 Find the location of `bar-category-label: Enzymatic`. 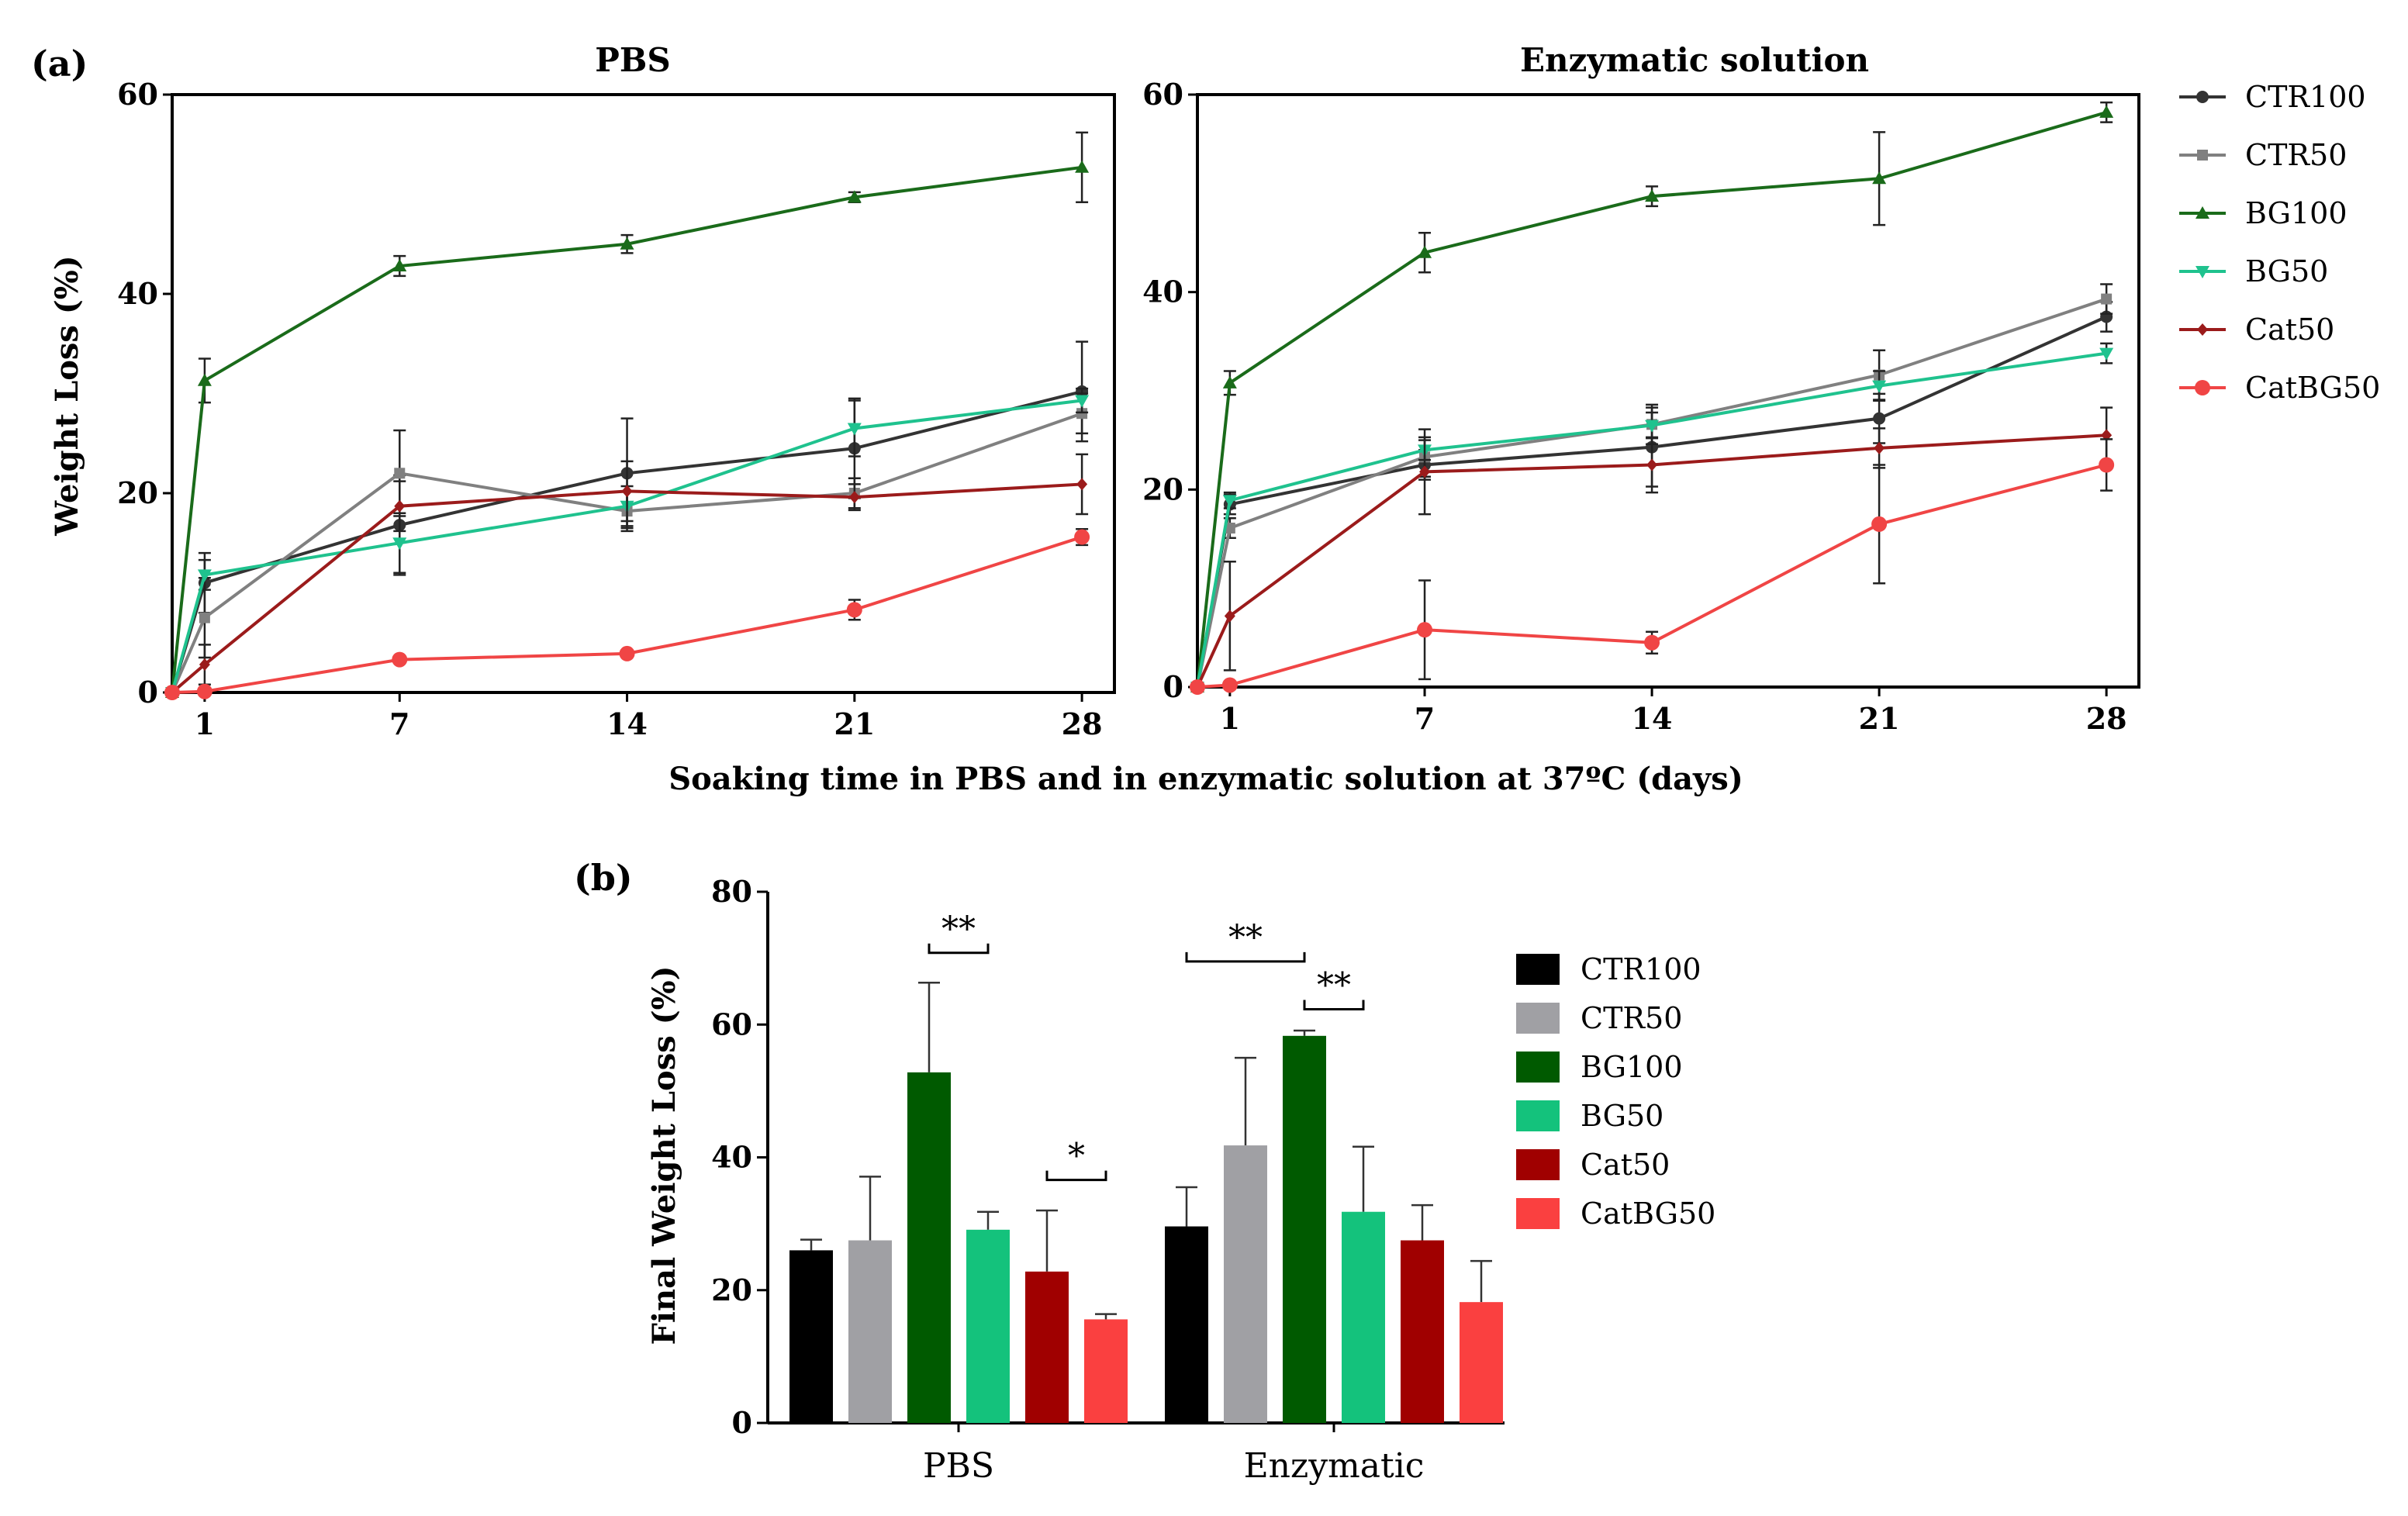

bar-category-label: Enzymatic is located at coordinates (1334, 1466).